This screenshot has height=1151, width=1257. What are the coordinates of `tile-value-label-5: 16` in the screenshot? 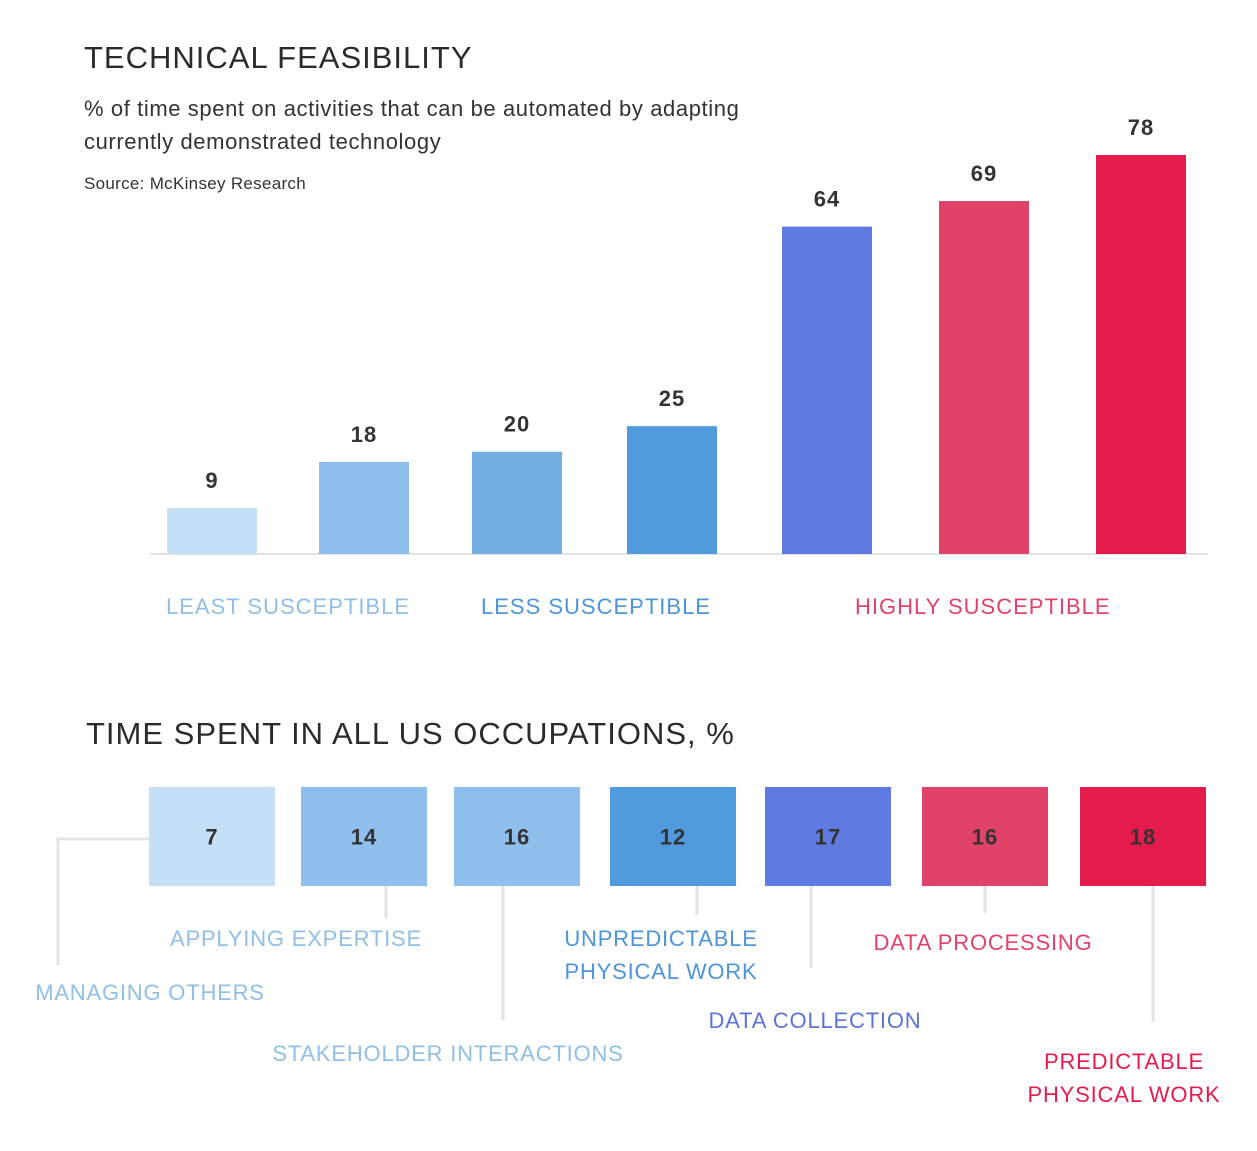 It's located at (985, 837).